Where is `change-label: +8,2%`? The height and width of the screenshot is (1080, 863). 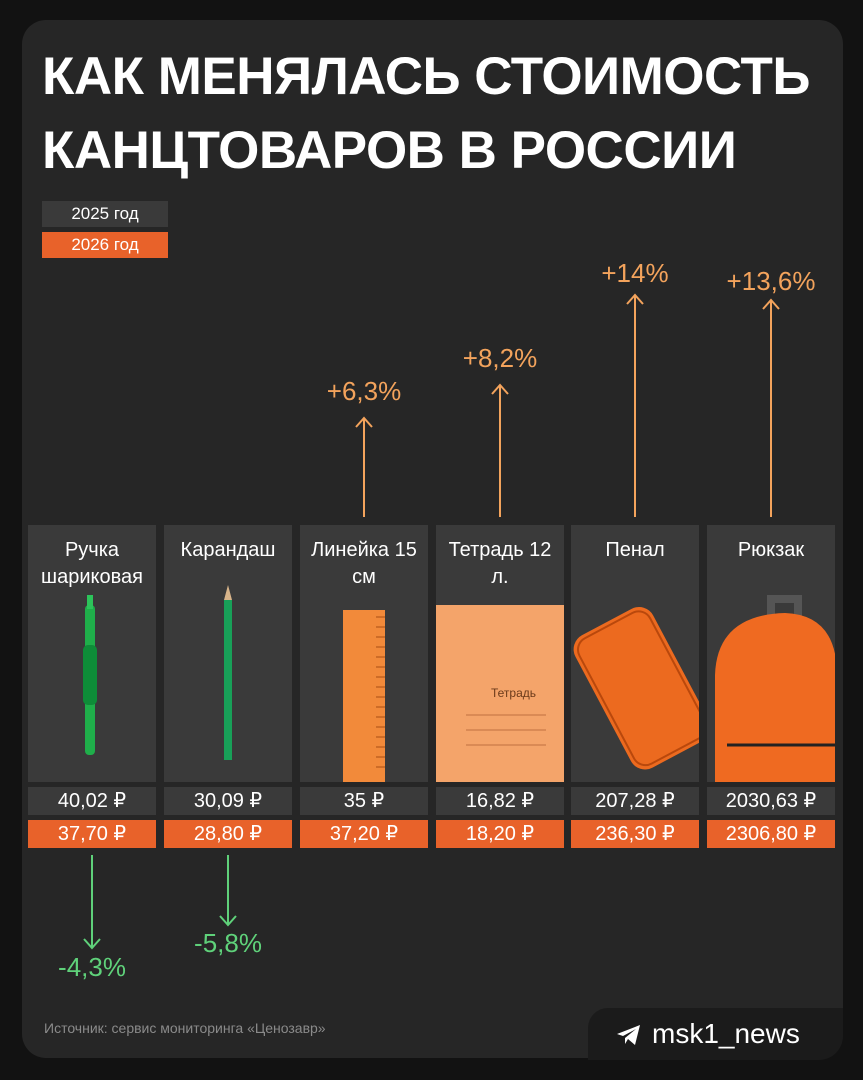 change-label: +8,2% is located at coordinates (500, 358).